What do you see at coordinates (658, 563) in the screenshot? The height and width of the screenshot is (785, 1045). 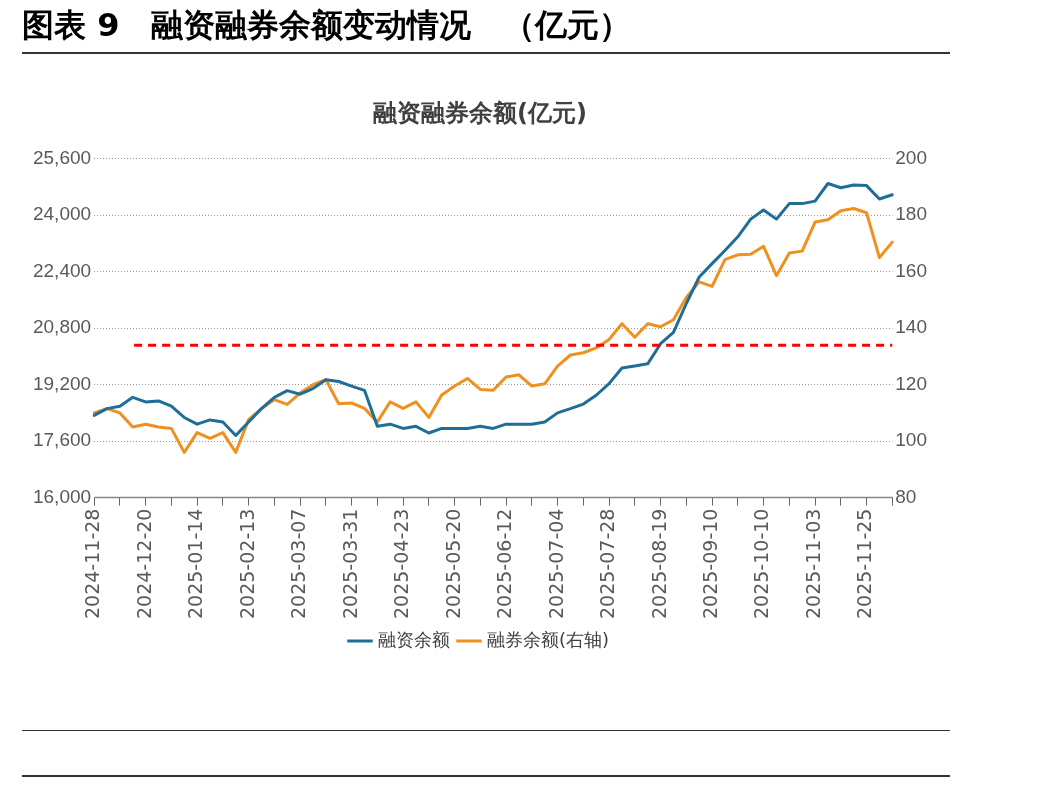 I see `x-tick-label: 2025-08-19` at bounding box center [658, 563].